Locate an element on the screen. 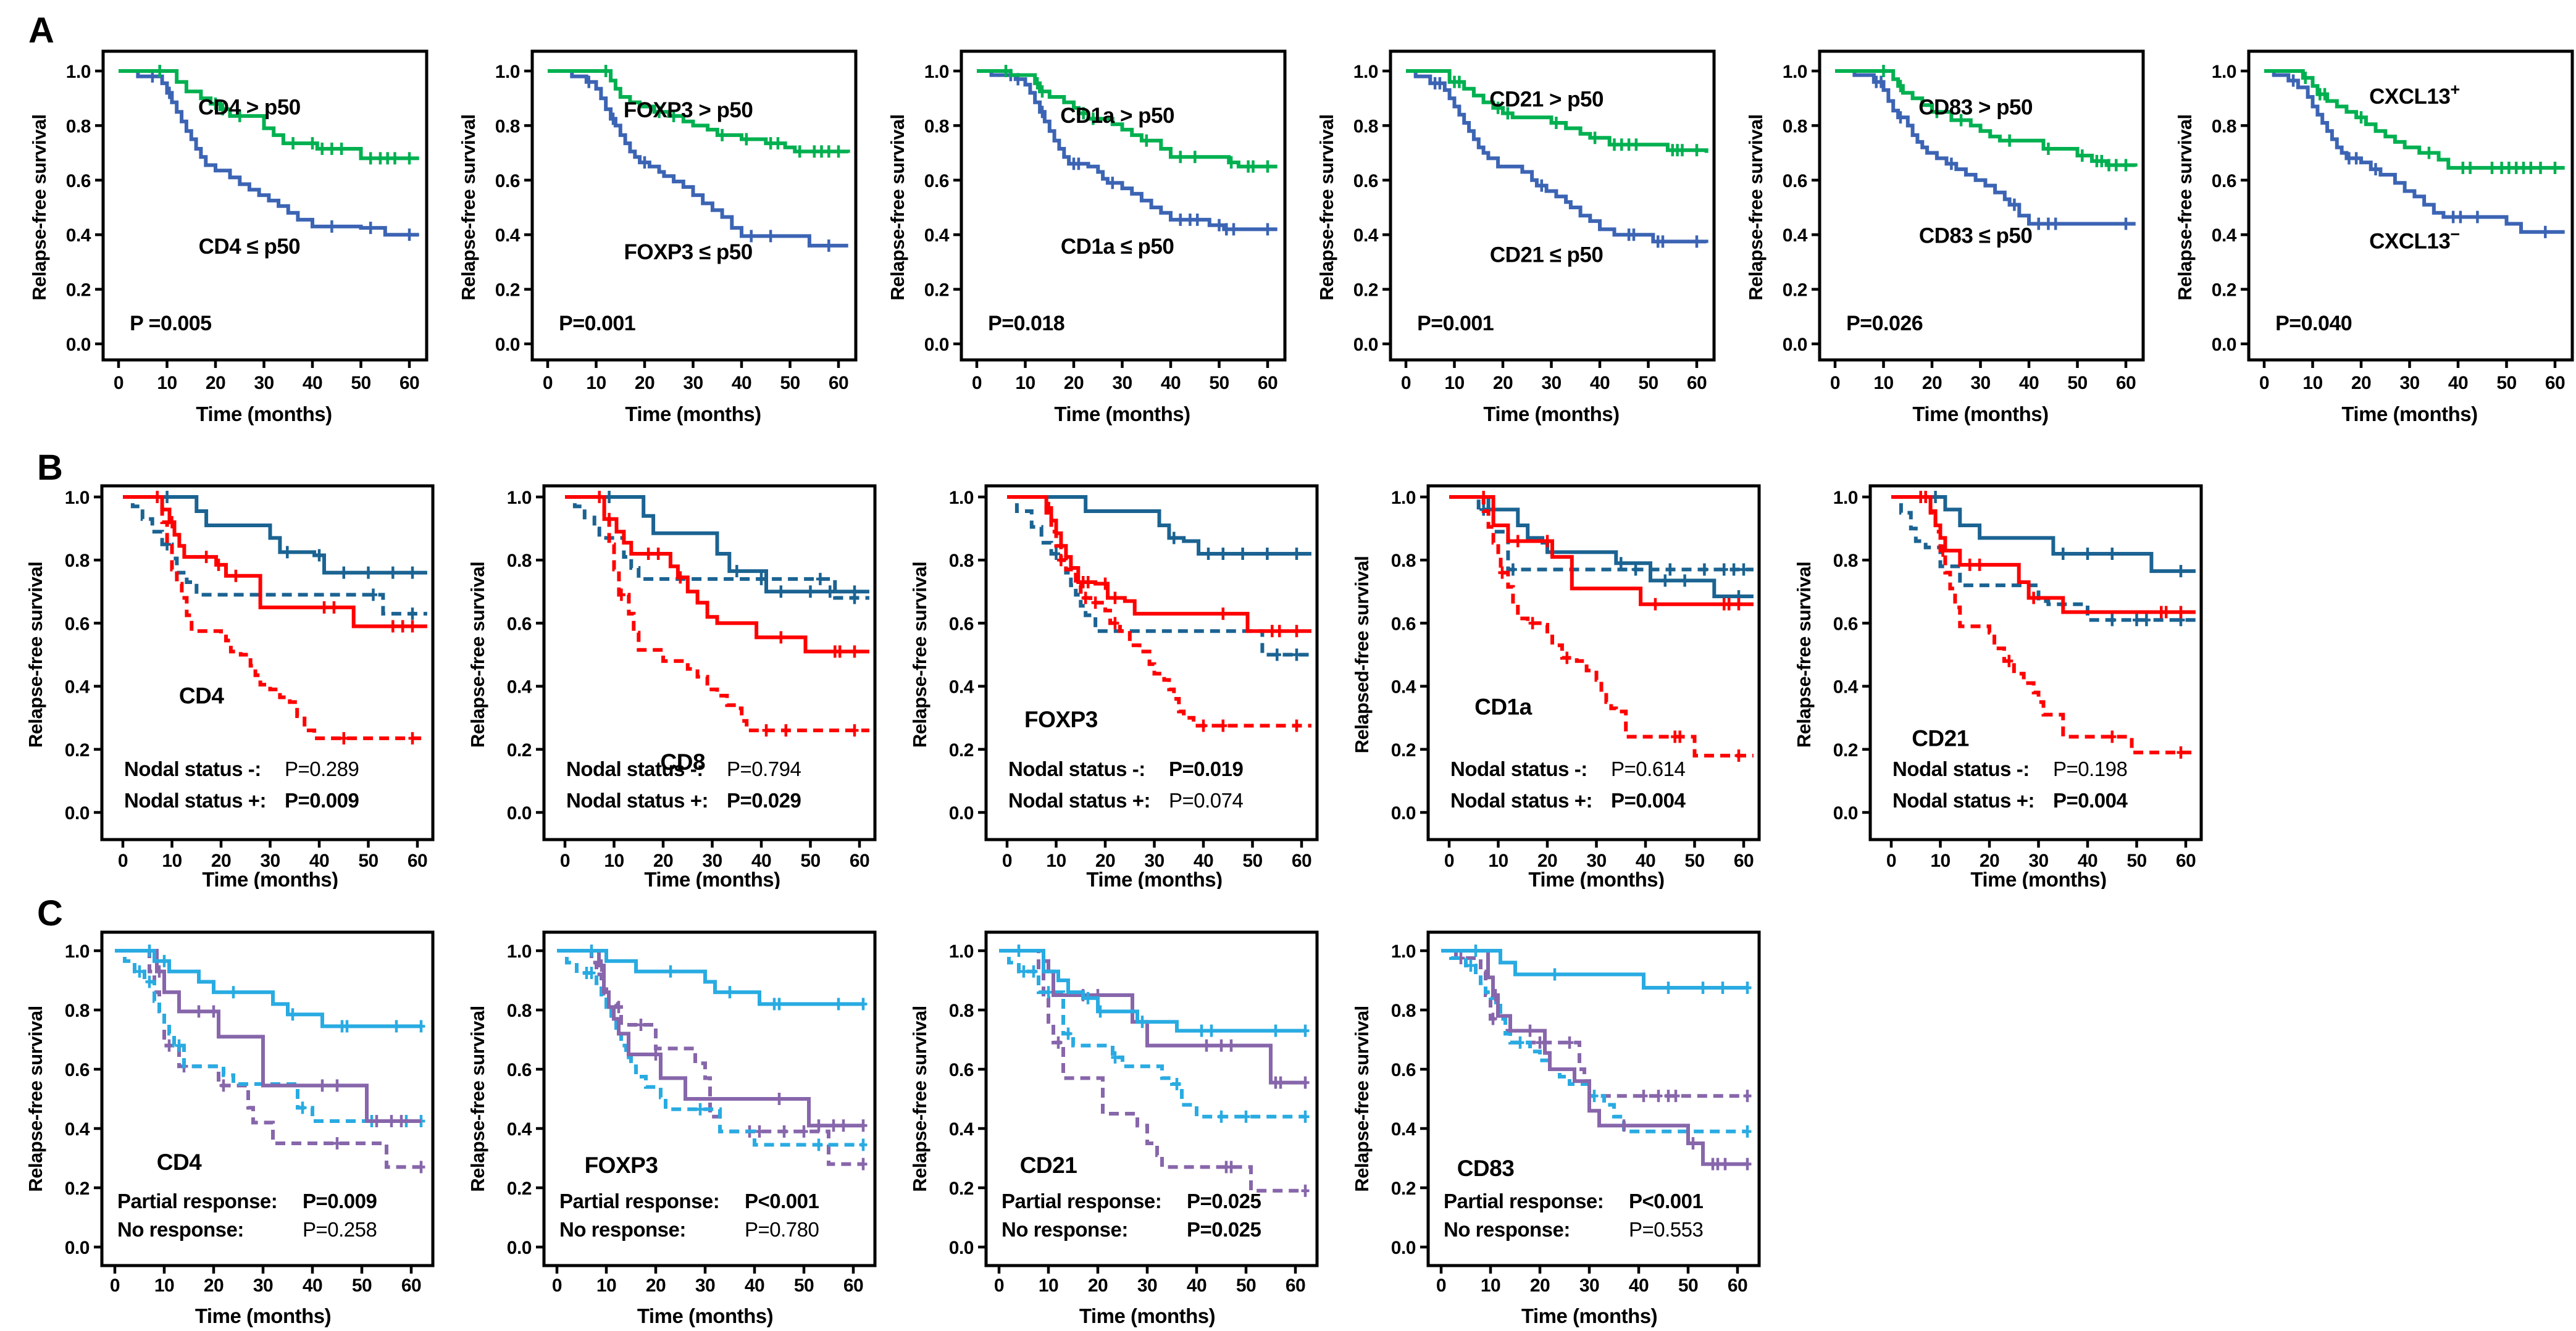 The height and width of the screenshot is (1331, 2576). y-axis-title-B2: Relapse-free survival is located at coordinates (477, 655).